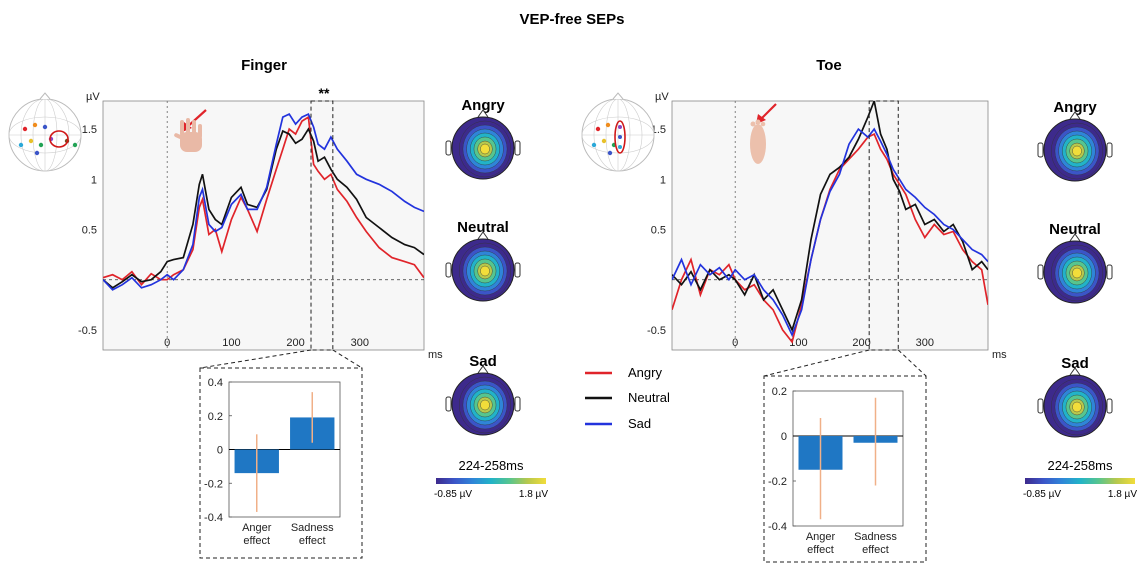 This screenshot has width=1141, height=565. Describe the element at coordinates (453, 494) in the screenshot. I see `finger-colorbar-min: -0.85 µV` at that location.